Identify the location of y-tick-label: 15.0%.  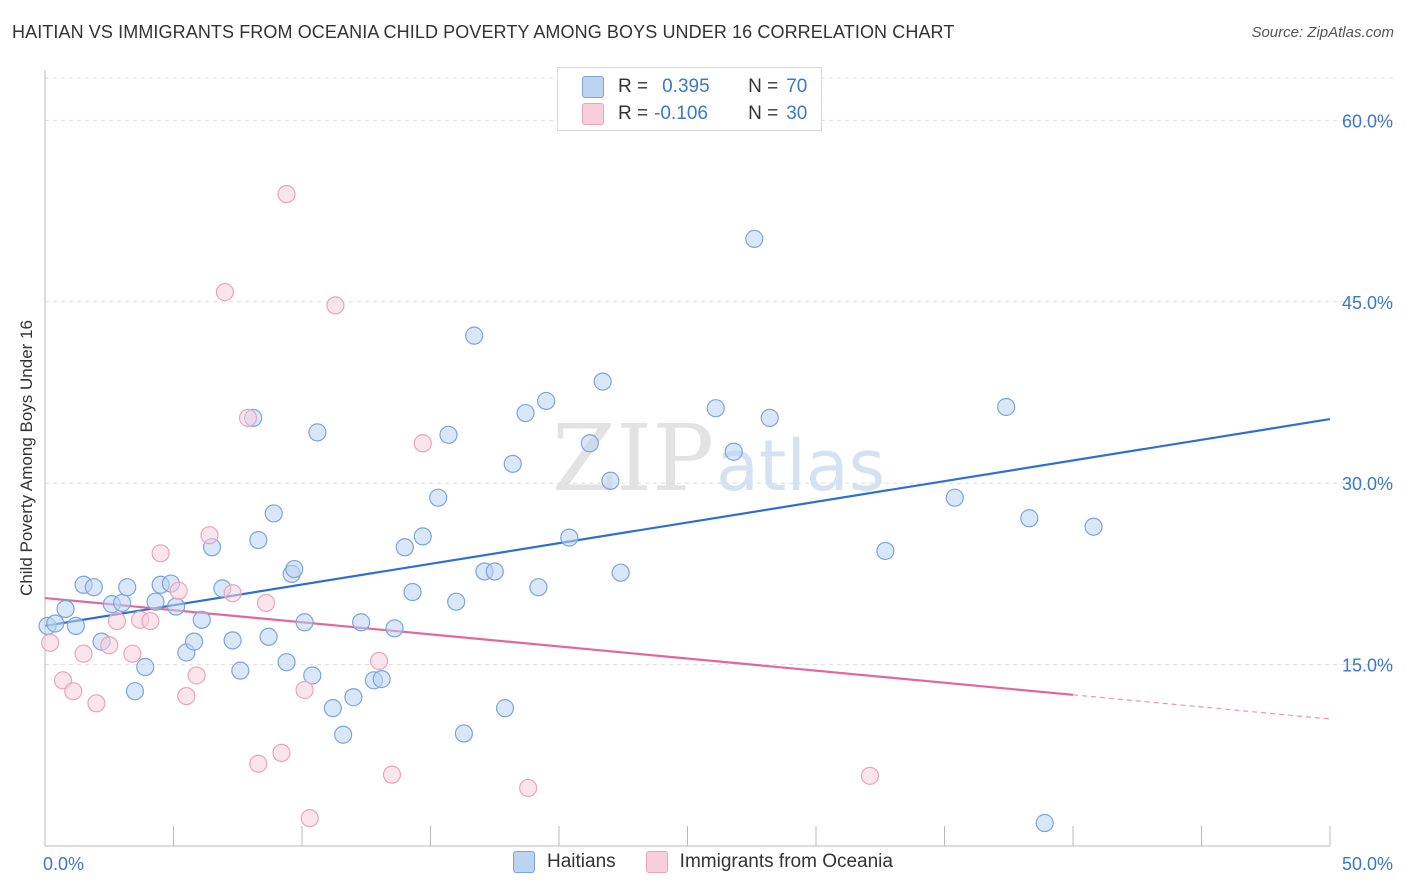
(1367, 666).